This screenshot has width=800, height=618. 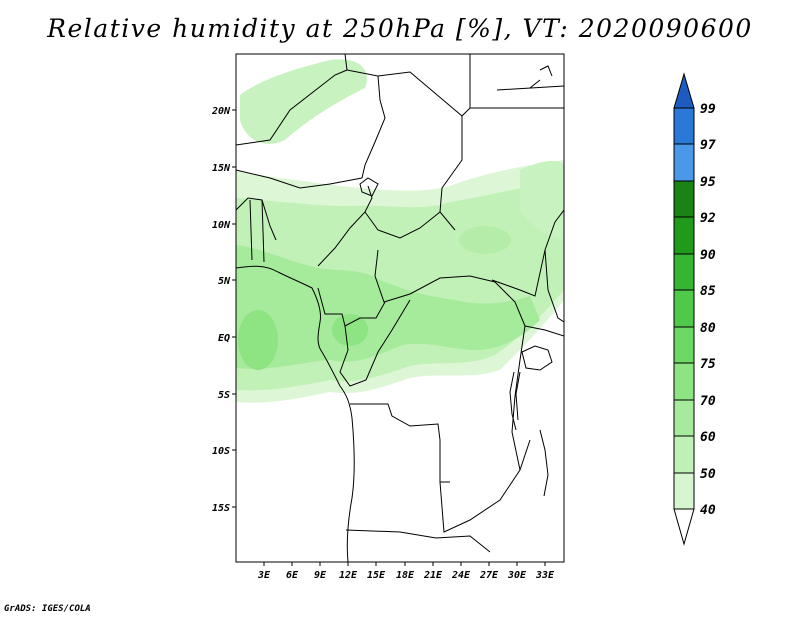 What do you see at coordinates (221, 508) in the screenshot?
I see `lat-label: 15S` at bounding box center [221, 508].